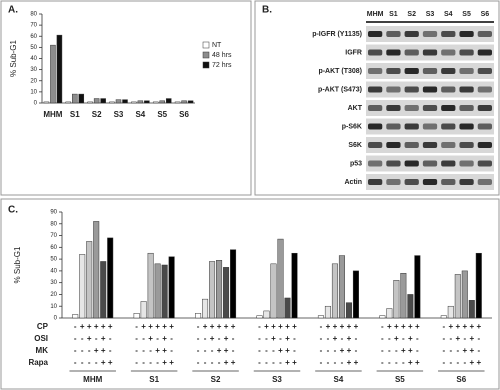 The height and width of the screenshot is (390, 500). What do you see at coordinates (38, 362) in the screenshot?
I see `treatment-label: Rapa` at bounding box center [38, 362].